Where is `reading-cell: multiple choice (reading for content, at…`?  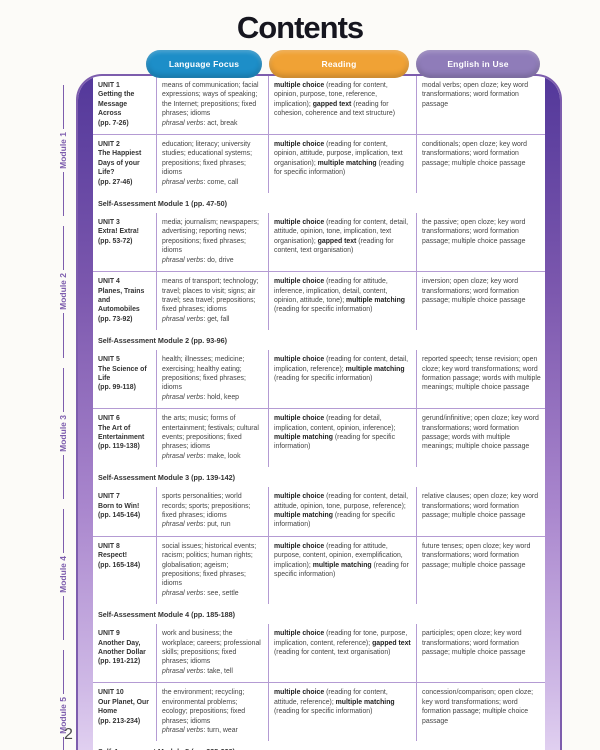
reading-cell: multiple choice (reading for content, at… is located at coordinates (343, 712).